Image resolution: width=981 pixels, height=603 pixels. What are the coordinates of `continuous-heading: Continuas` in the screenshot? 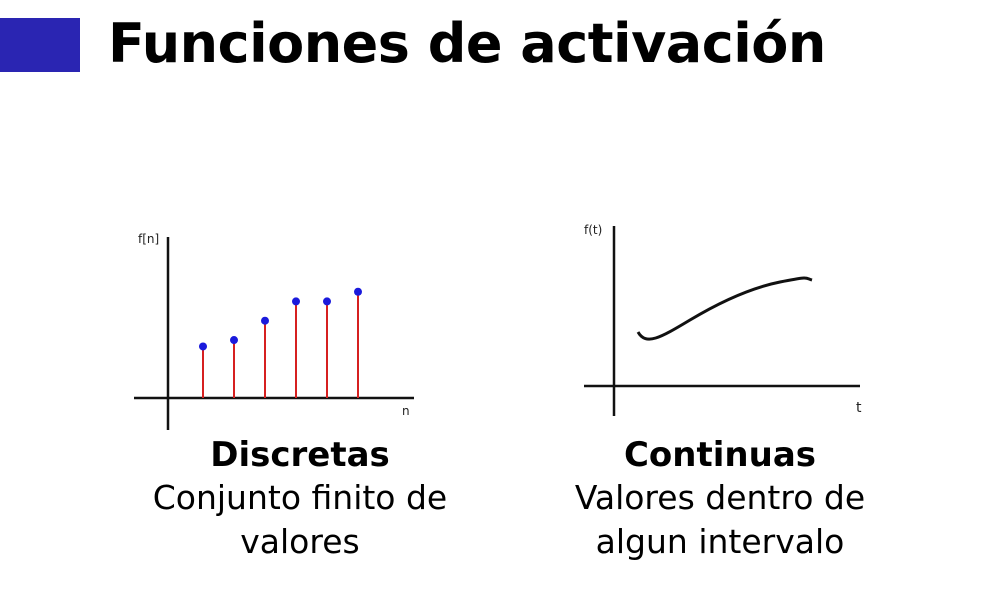 It's located at (719, 455).